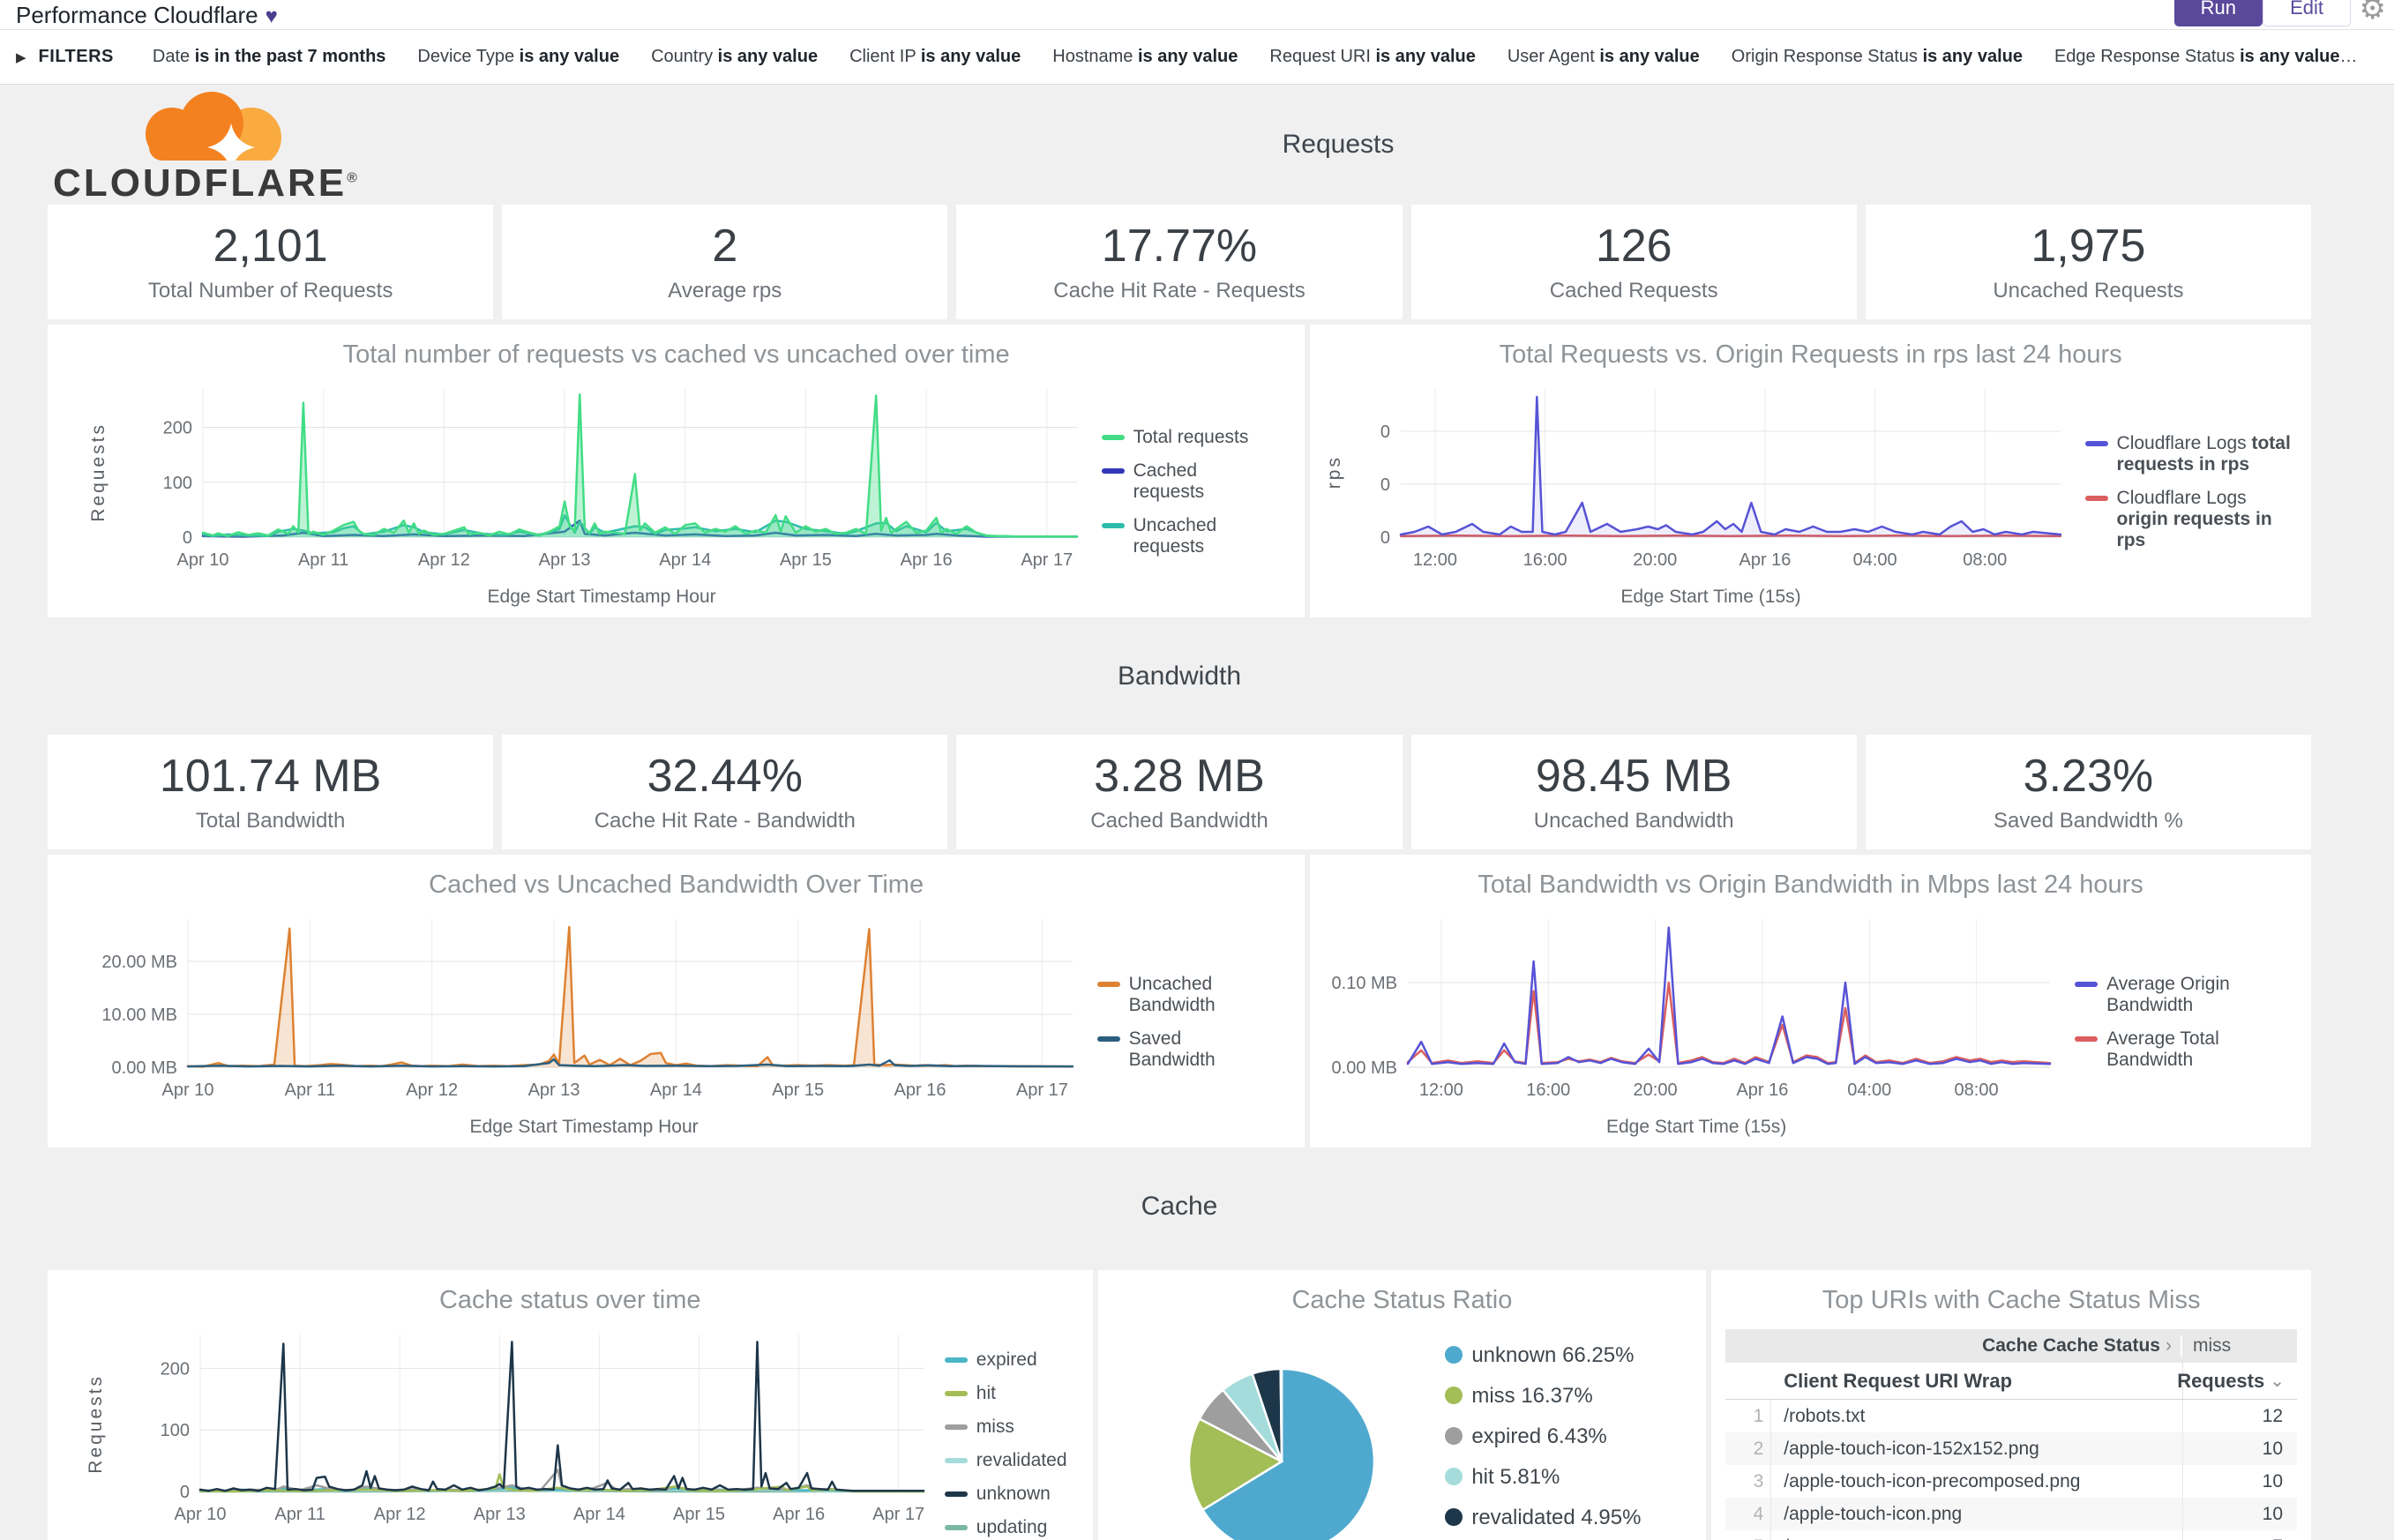 Image resolution: width=2394 pixels, height=1540 pixels. What do you see at coordinates (1877, 56) in the screenshot?
I see `filter-item: Origin Response Status is any value` at bounding box center [1877, 56].